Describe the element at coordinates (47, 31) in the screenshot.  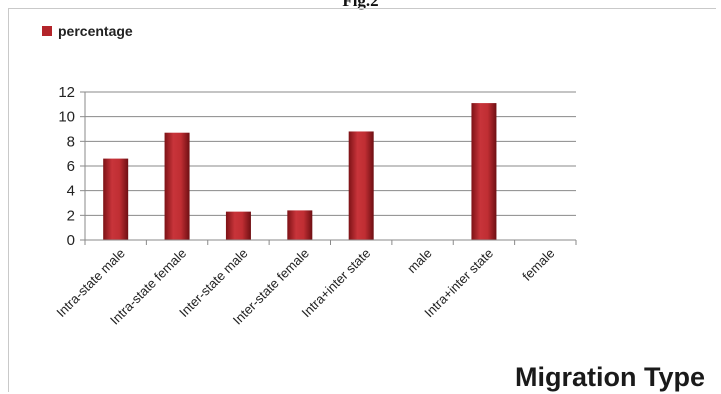
I see `legend-swatch` at that location.